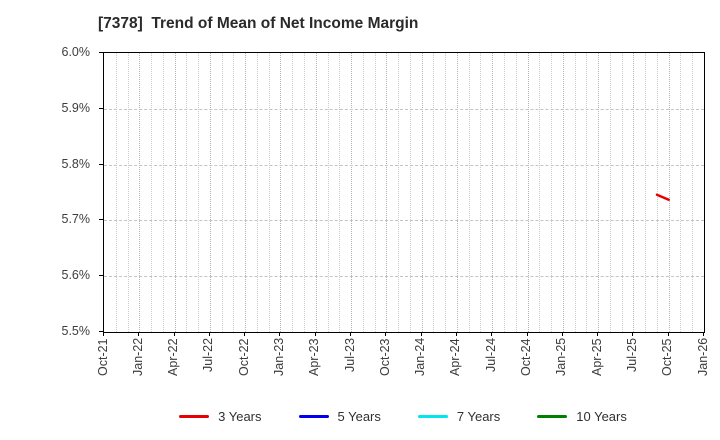 This screenshot has width=720, height=440. I want to click on x-tick-label: Oct-25, so click(667, 357).